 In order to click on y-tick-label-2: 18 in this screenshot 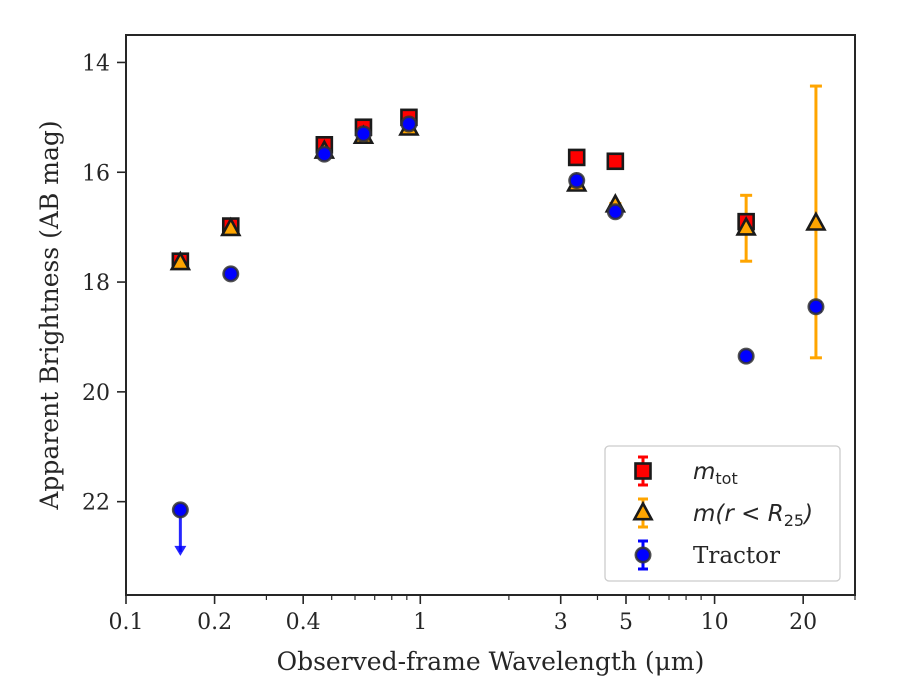, I will do `click(96, 283)`.